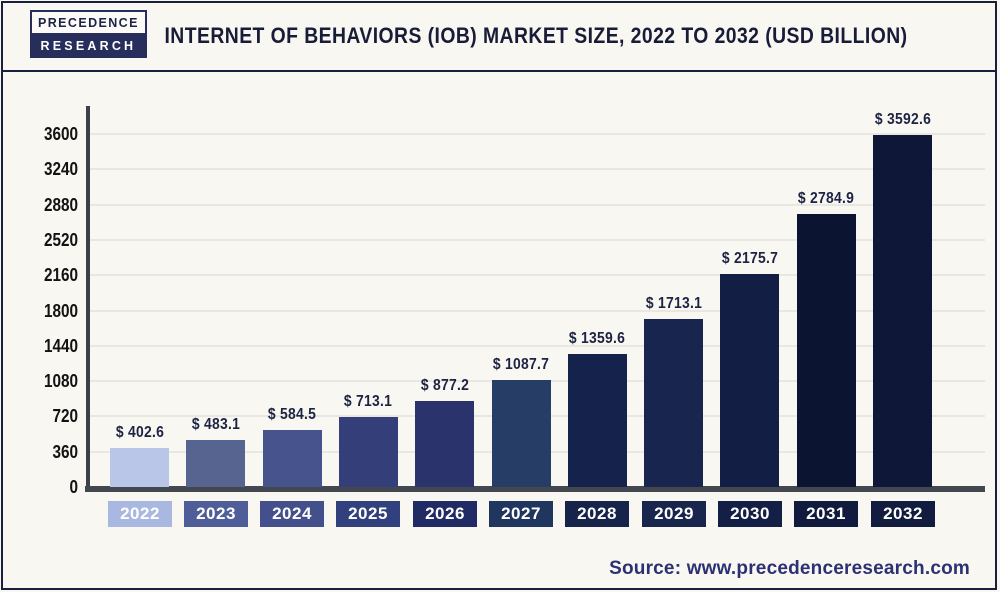 The height and width of the screenshot is (592, 1000). Describe the element at coordinates (73, 487) in the screenshot. I see `y-axis-tick-label: 0` at that location.